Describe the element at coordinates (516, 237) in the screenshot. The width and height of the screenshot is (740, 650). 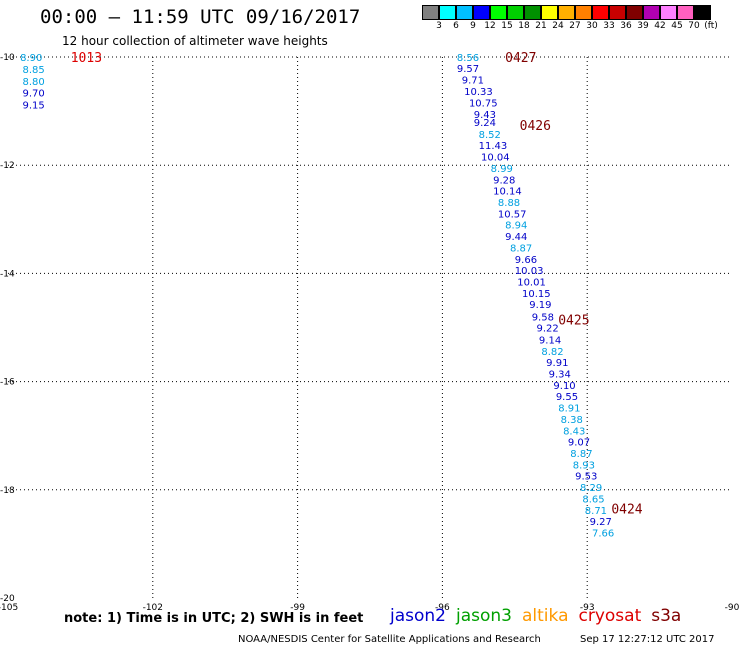
I see `wave-height-value: 9.44` at that location.